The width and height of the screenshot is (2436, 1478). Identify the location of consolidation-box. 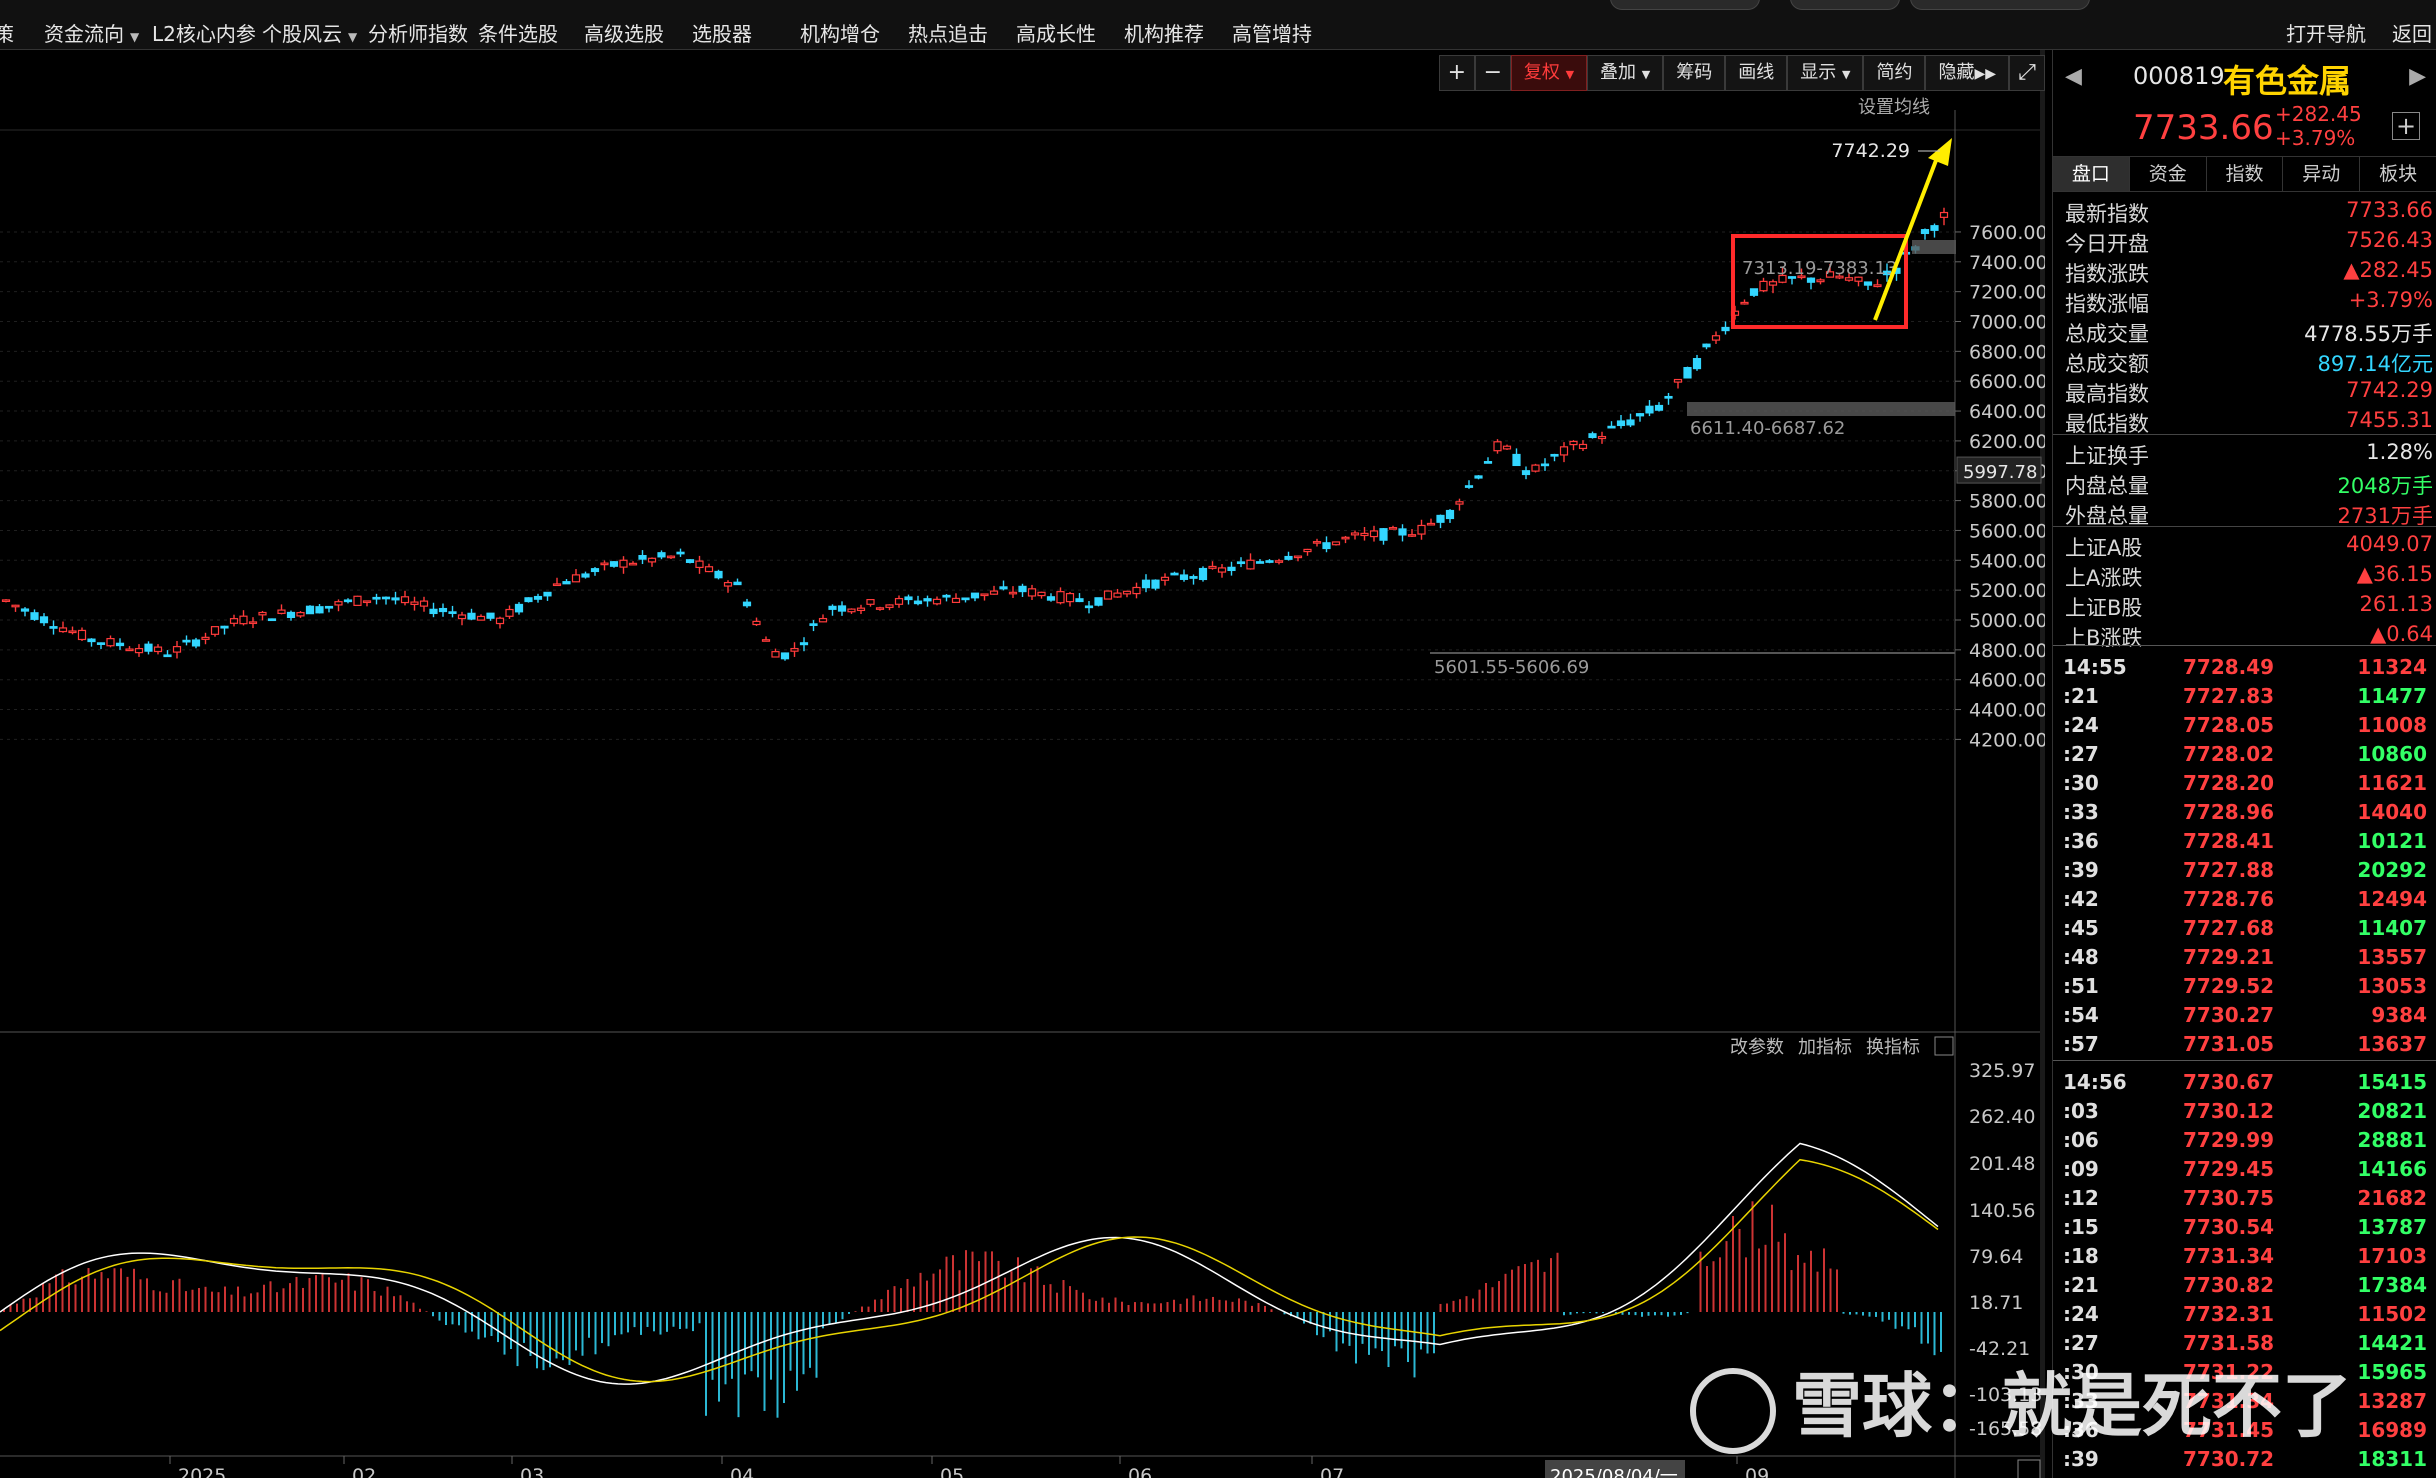
(1819, 281).